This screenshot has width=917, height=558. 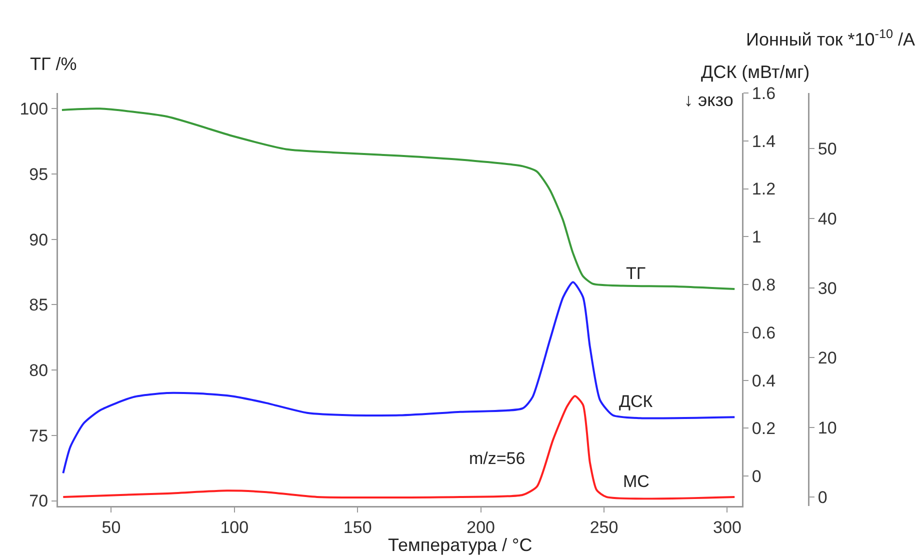 What do you see at coordinates (234, 527) in the screenshot?
I see `x-tick-label: 100` at bounding box center [234, 527].